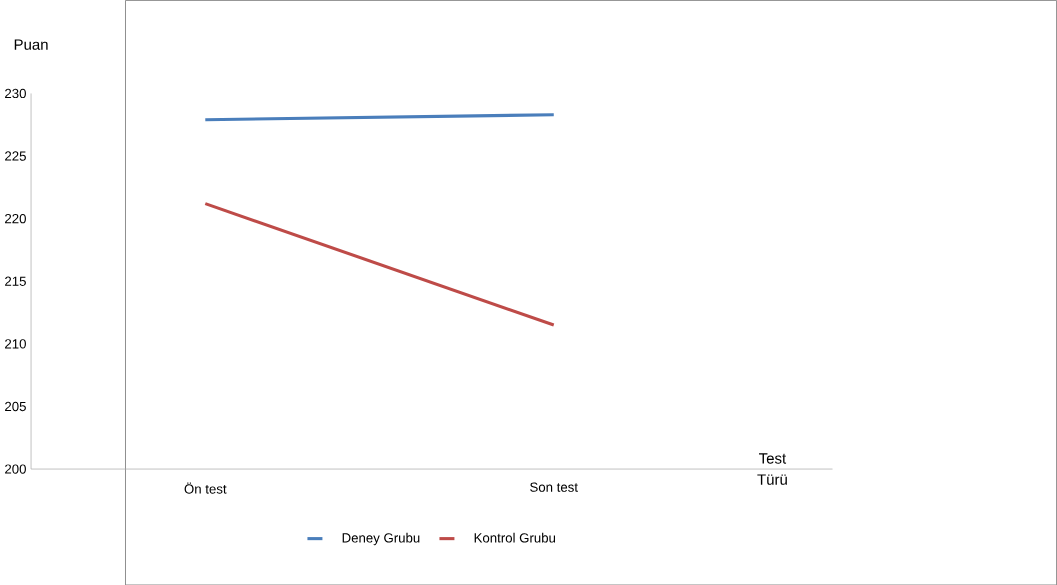 Image resolution: width=1057 pixels, height=585 pixels. What do you see at coordinates (31, 44) in the screenshot?
I see `y-axis-title: Puan` at bounding box center [31, 44].